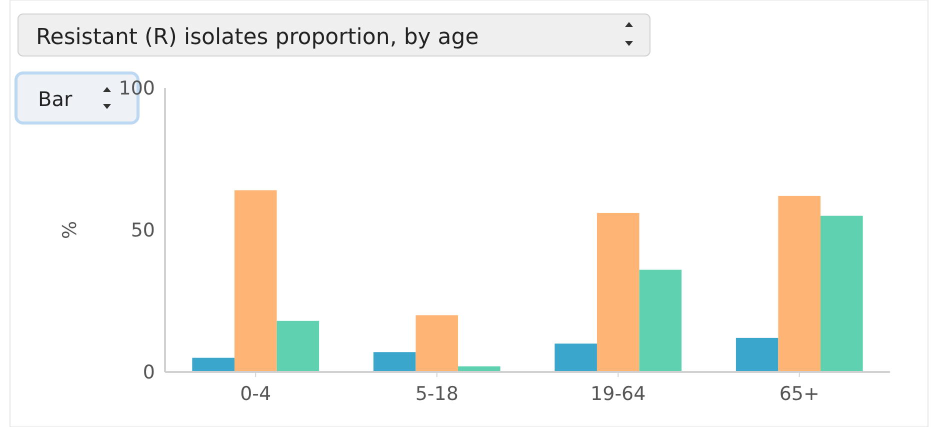 This screenshot has height=427, width=934. I want to click on x-tick-label: 19-64, so click(618, 394).